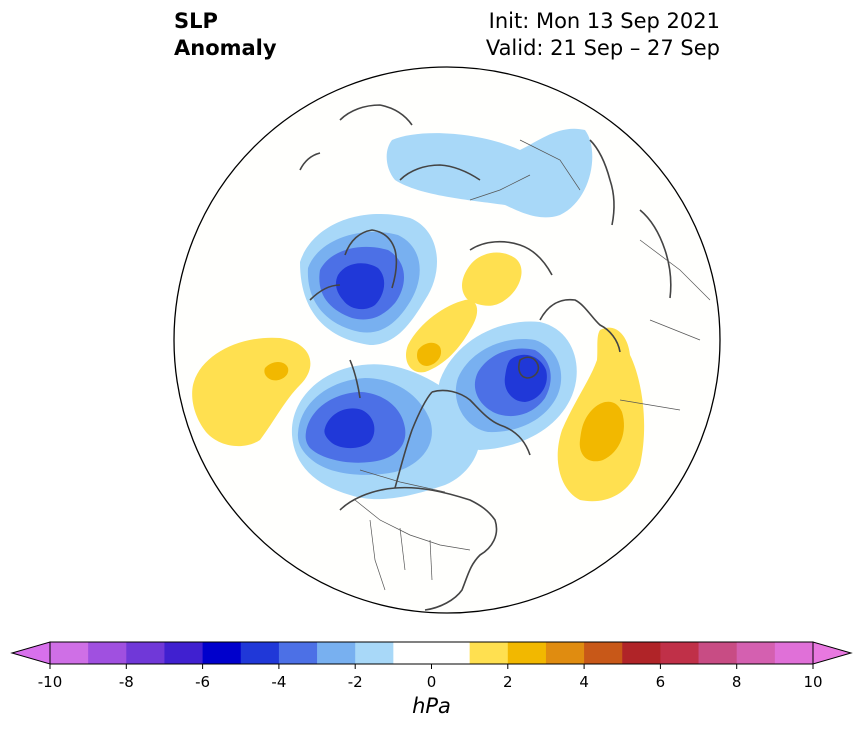  What do you see at coordinates (737, 681) in the screenshot?
I see `colorbar-tick-label: 8` at bounding box center [737, 681].